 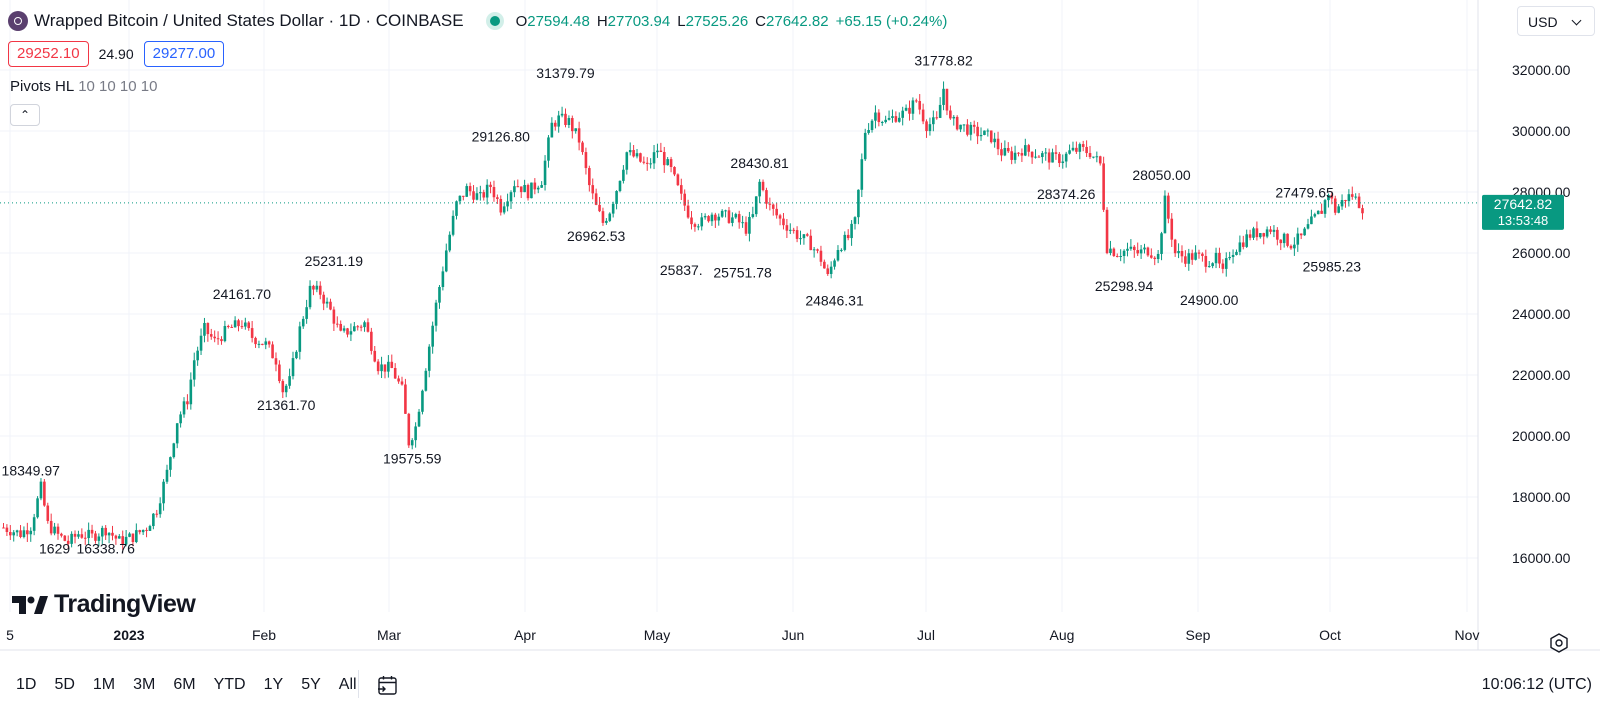 What do you see at coordinates (1559, 643) in the screenshot?
I see `settings-gear-icon` at bounding box center [1559, 643].